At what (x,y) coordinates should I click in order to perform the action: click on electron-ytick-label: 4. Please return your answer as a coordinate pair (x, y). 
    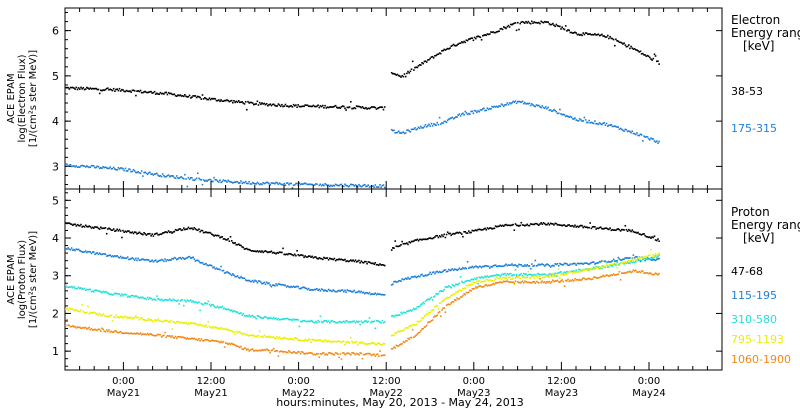
    Looking at the image, I should click on (55, 121).